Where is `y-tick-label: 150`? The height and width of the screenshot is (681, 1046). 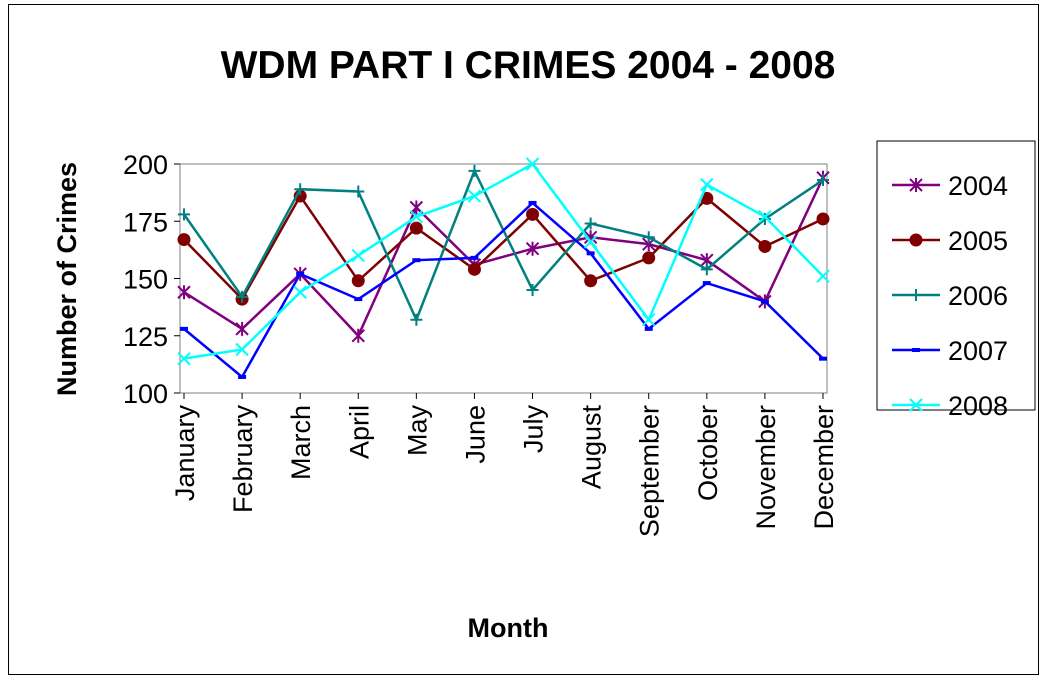 y-tick-label: 150 is located at coordinates (145, 280).